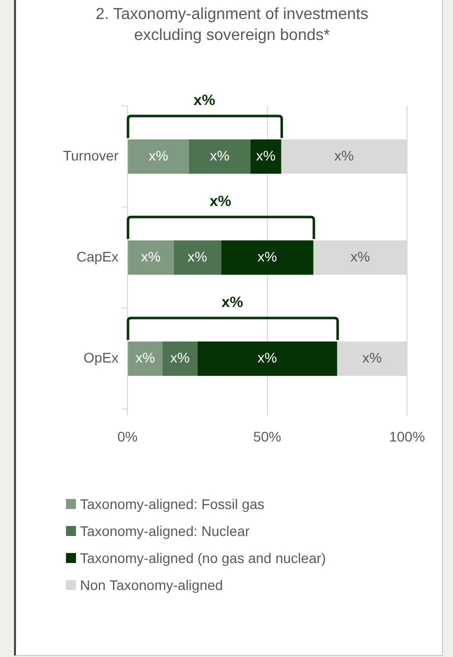 This screenshot has width=453, height=657. What do you see at coordinates (267, 436) in the screenshot?
I see `x-tick-label: 50%` at bounding box center [267, 436].